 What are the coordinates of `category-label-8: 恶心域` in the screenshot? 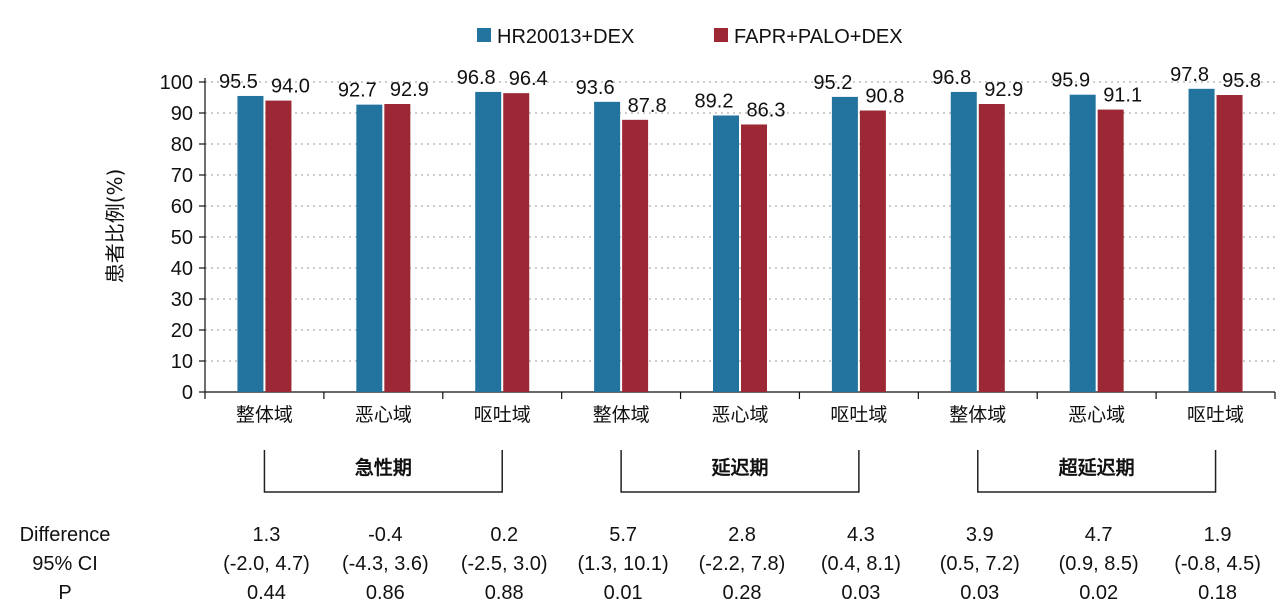 It's located at (1096, 415).